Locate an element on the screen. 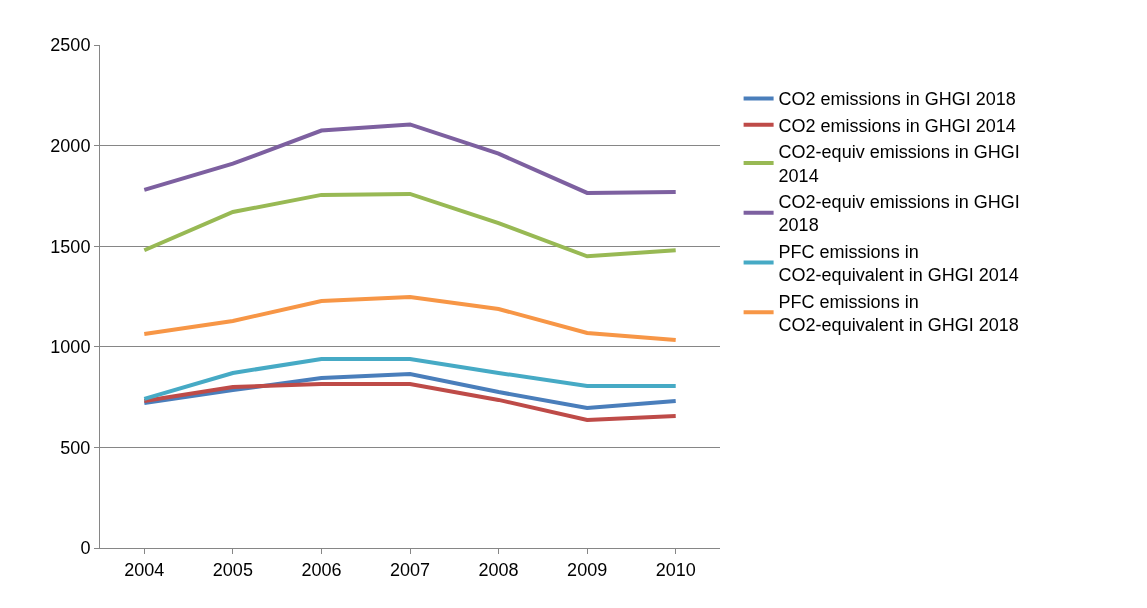 Image resolution: width=1147 pixels, height=608 pixels. y-tick-label: 2500 is located at coordinates (70, 45).